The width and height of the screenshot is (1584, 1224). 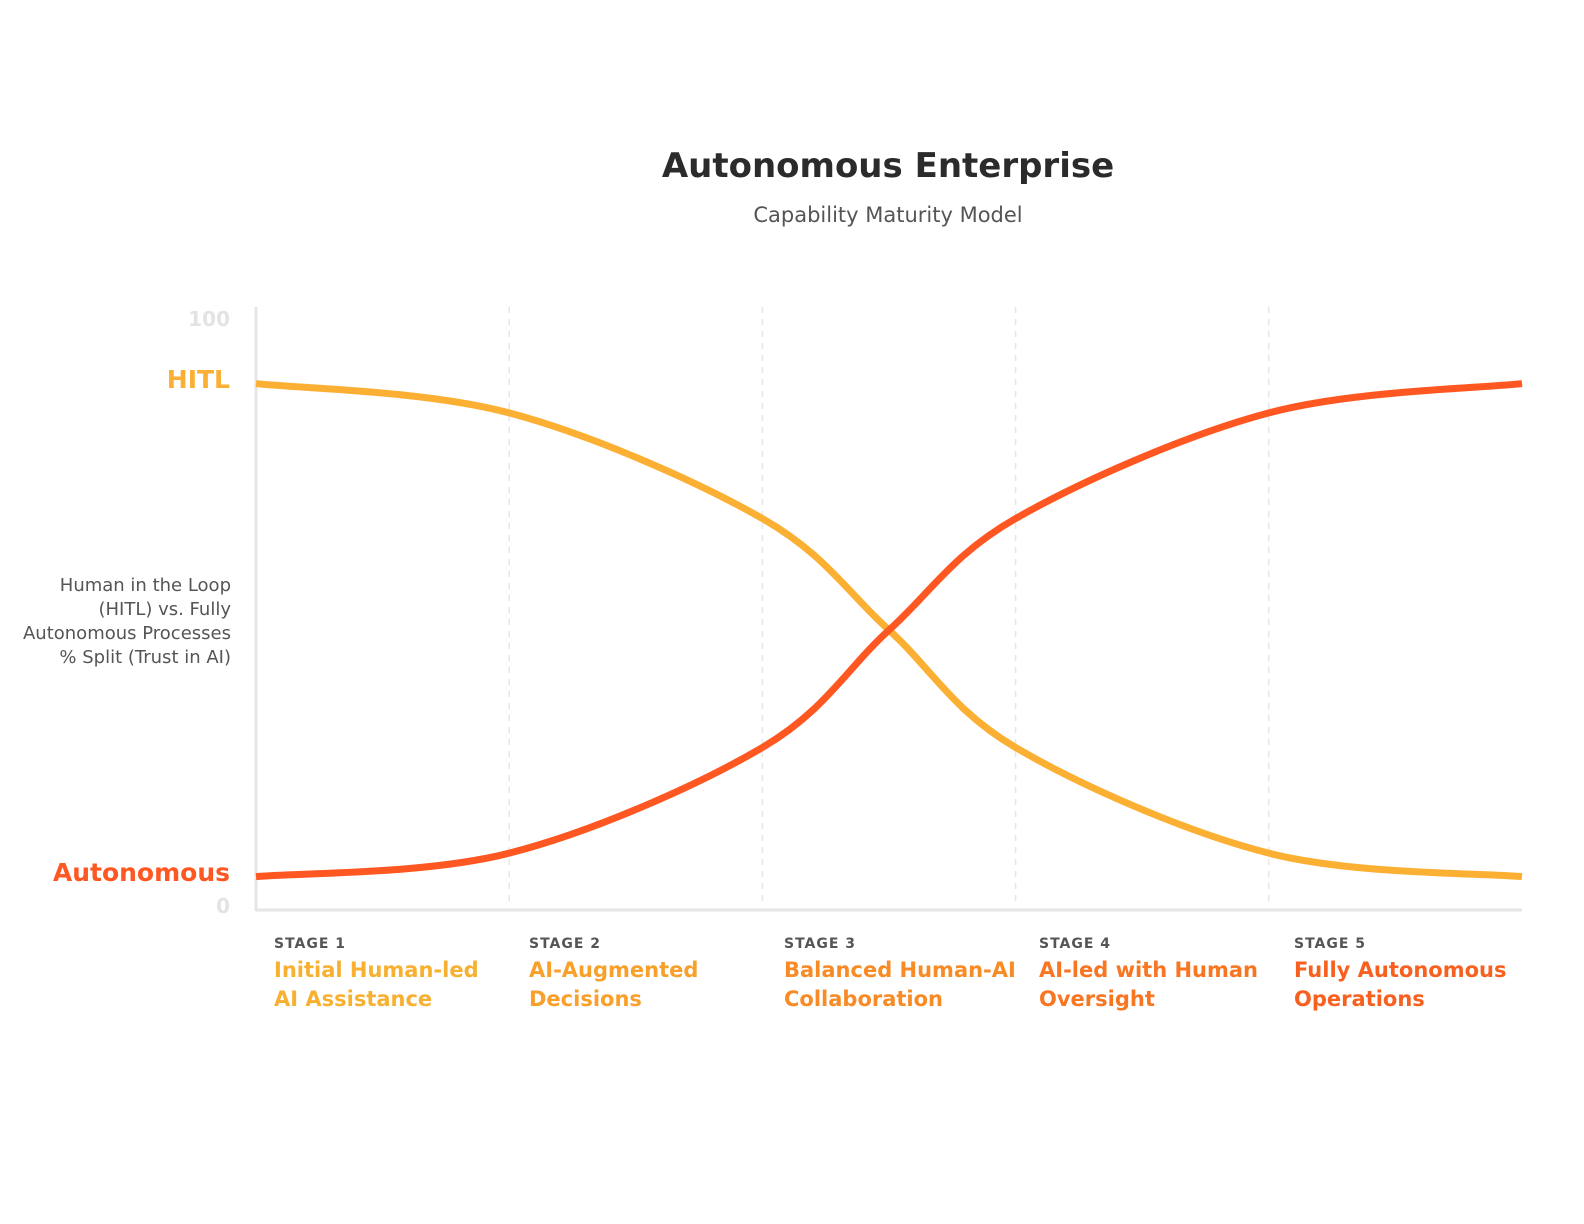 What do you see at coordinates (820, 944) in the screenshot?
I see `stage-number: STAGE 3` at bounding box center [820, 944].